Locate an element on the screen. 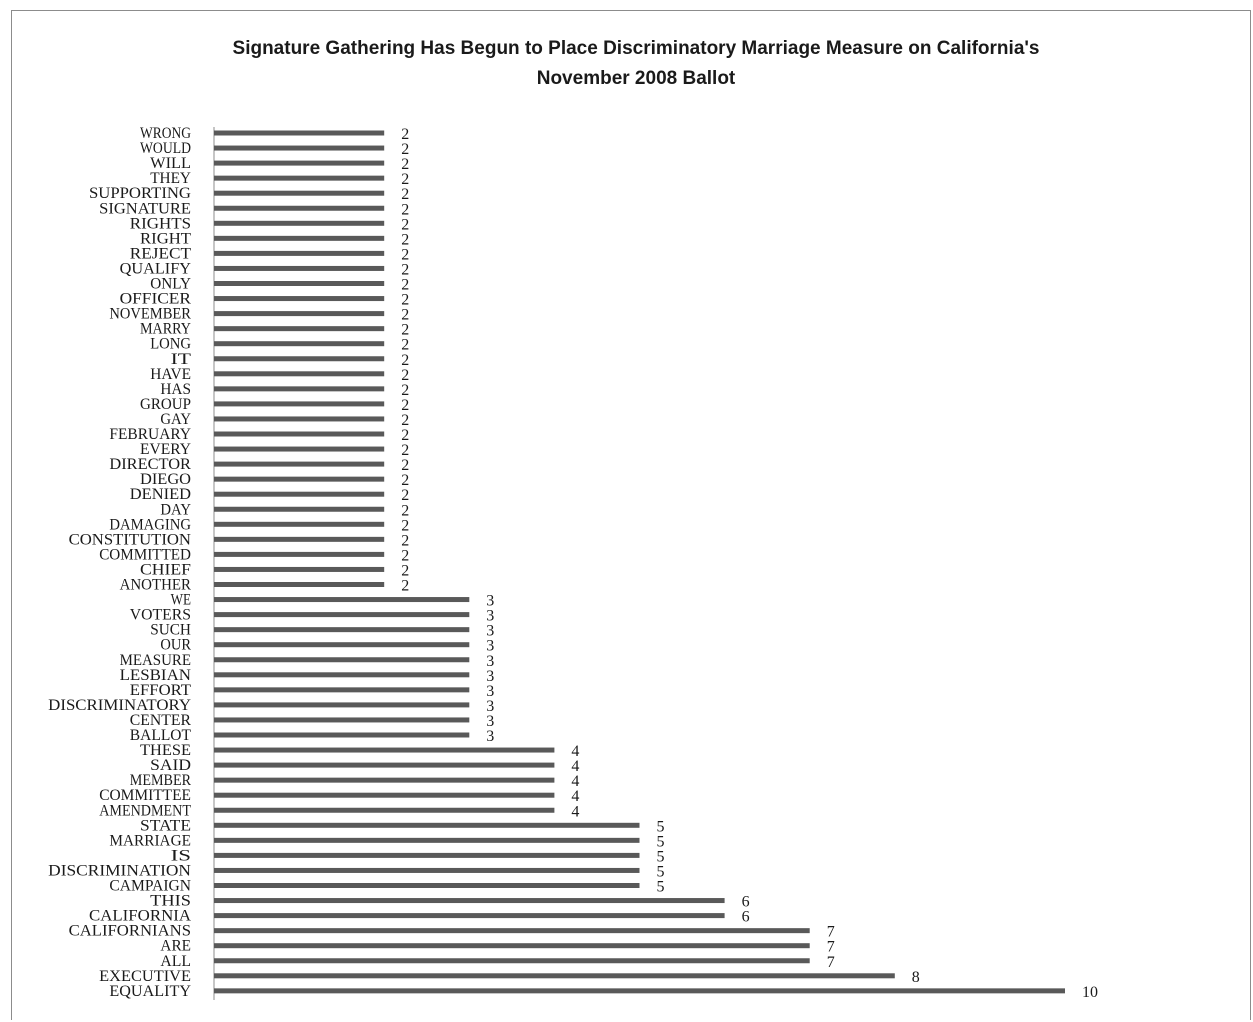  category-label: WRONG is located at coordinates (165, 133).